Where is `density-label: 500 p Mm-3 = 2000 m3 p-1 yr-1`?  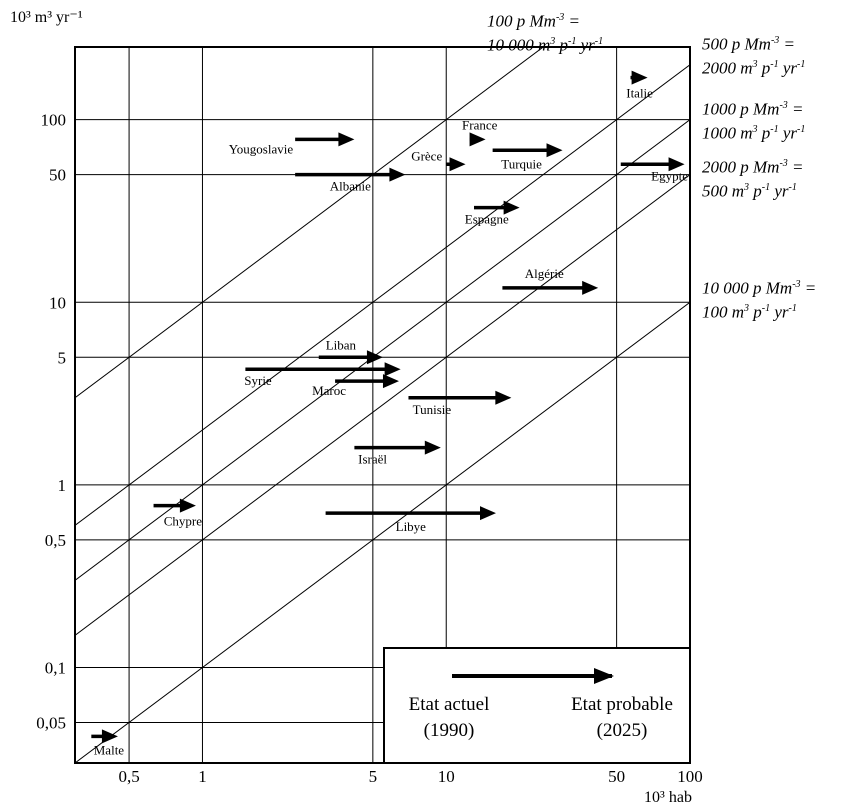 density-label: 500 p Mm-3 = 2000 m3 p-1 yr-1 is located at coordinates (753, 54).